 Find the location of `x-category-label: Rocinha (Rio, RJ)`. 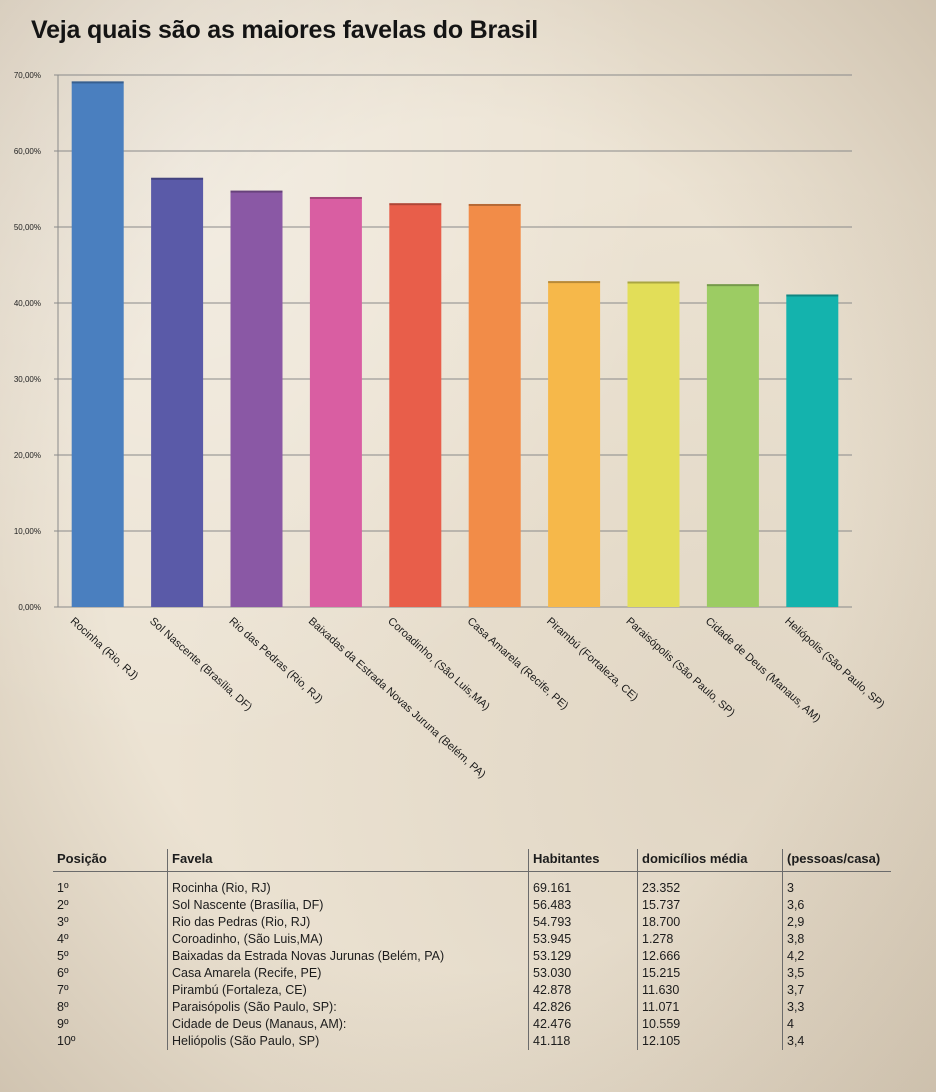

x-category-label: Rocinha (Rio, RJ) is located at coordinates (104, 648).